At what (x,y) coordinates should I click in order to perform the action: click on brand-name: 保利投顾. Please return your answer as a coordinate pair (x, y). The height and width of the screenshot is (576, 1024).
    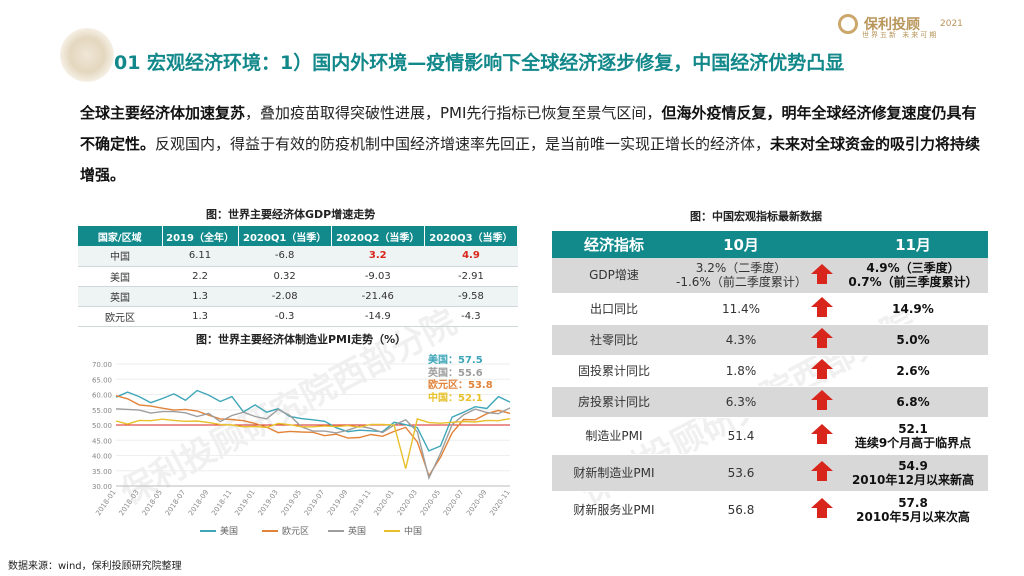
    Looking at the image, I should click on (892, 25).